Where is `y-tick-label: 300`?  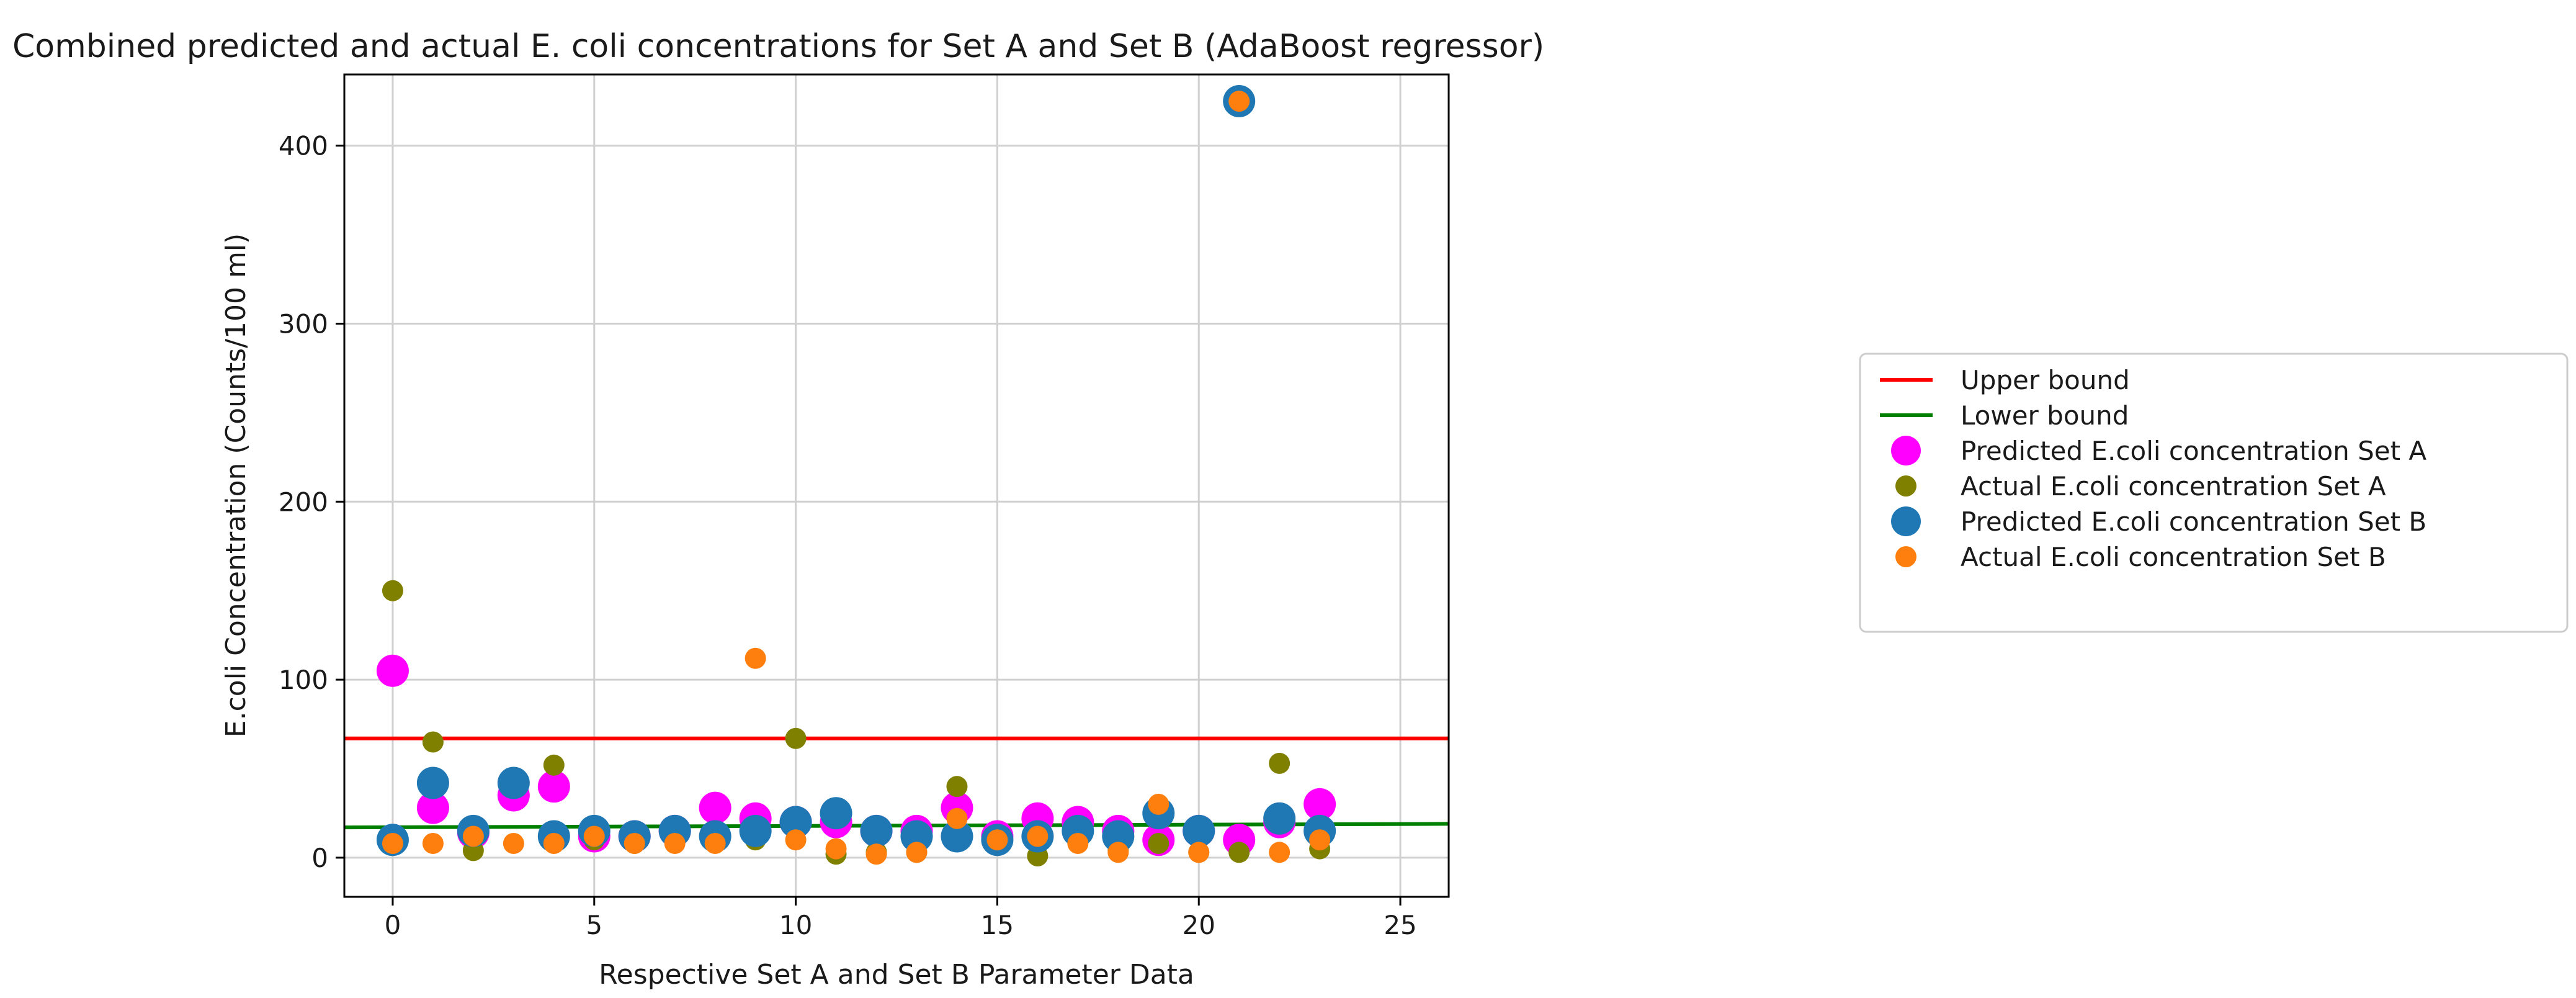
y-tick-label: 300 is located at coordinates (303, 324).